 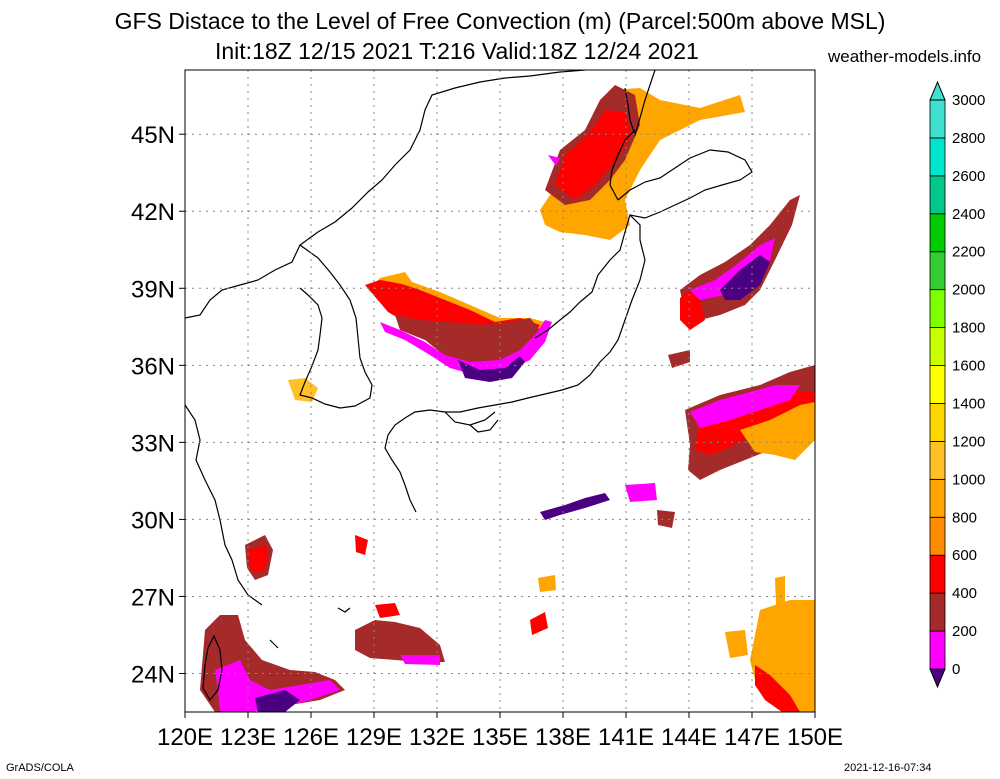 I want to click on lon-tick-label: 138E, so click(x=563, y=737).